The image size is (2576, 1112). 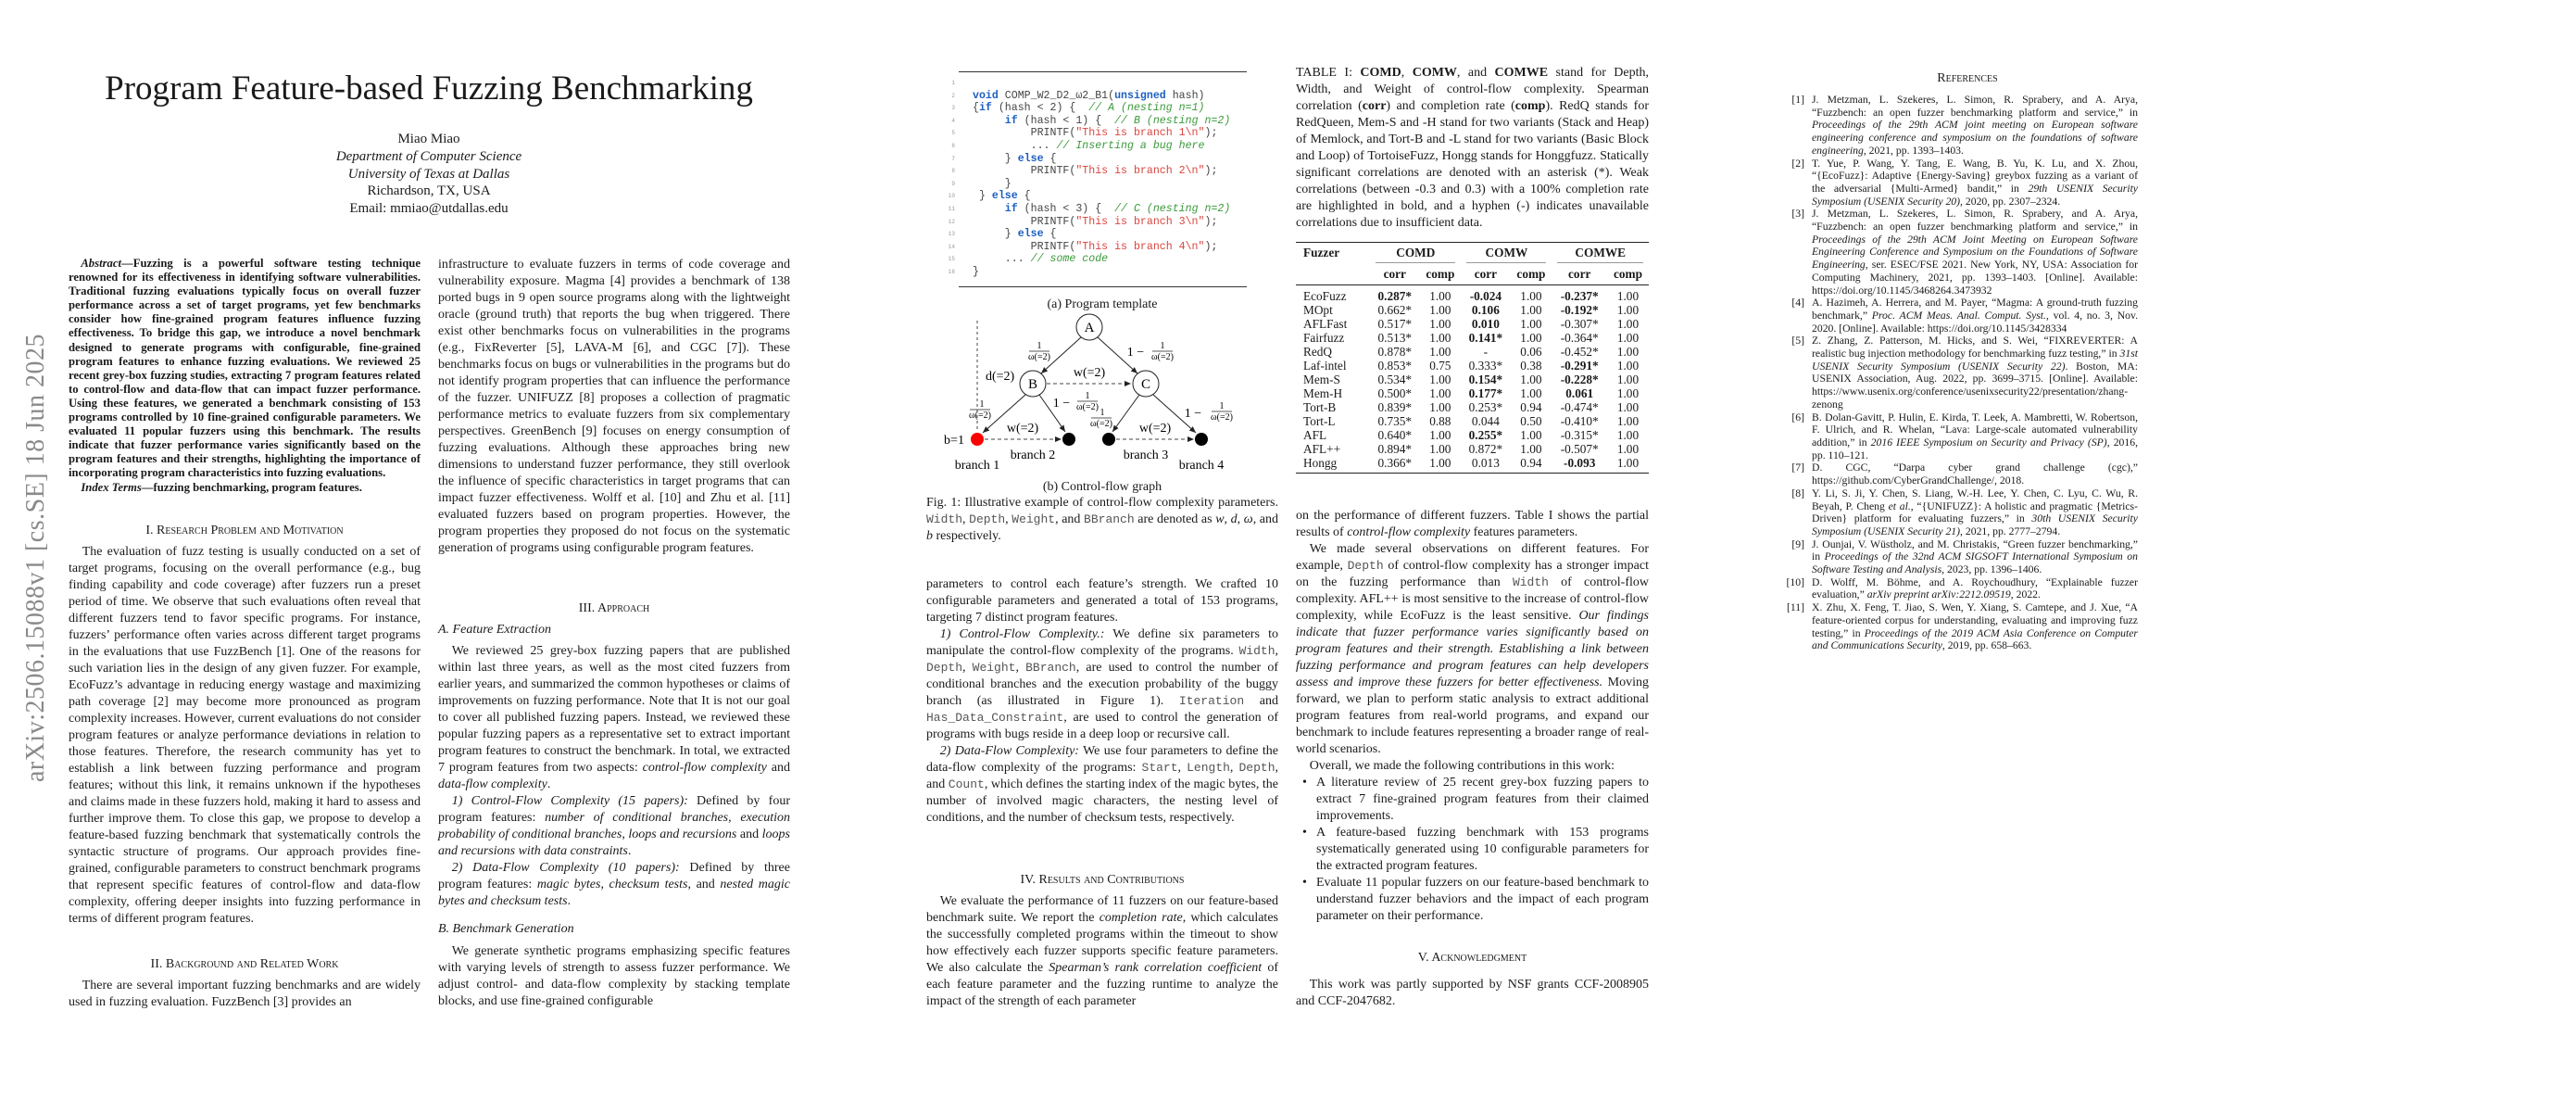 I want to click on fuzzer-name: Mem-S, so click(x=1321, y=379).